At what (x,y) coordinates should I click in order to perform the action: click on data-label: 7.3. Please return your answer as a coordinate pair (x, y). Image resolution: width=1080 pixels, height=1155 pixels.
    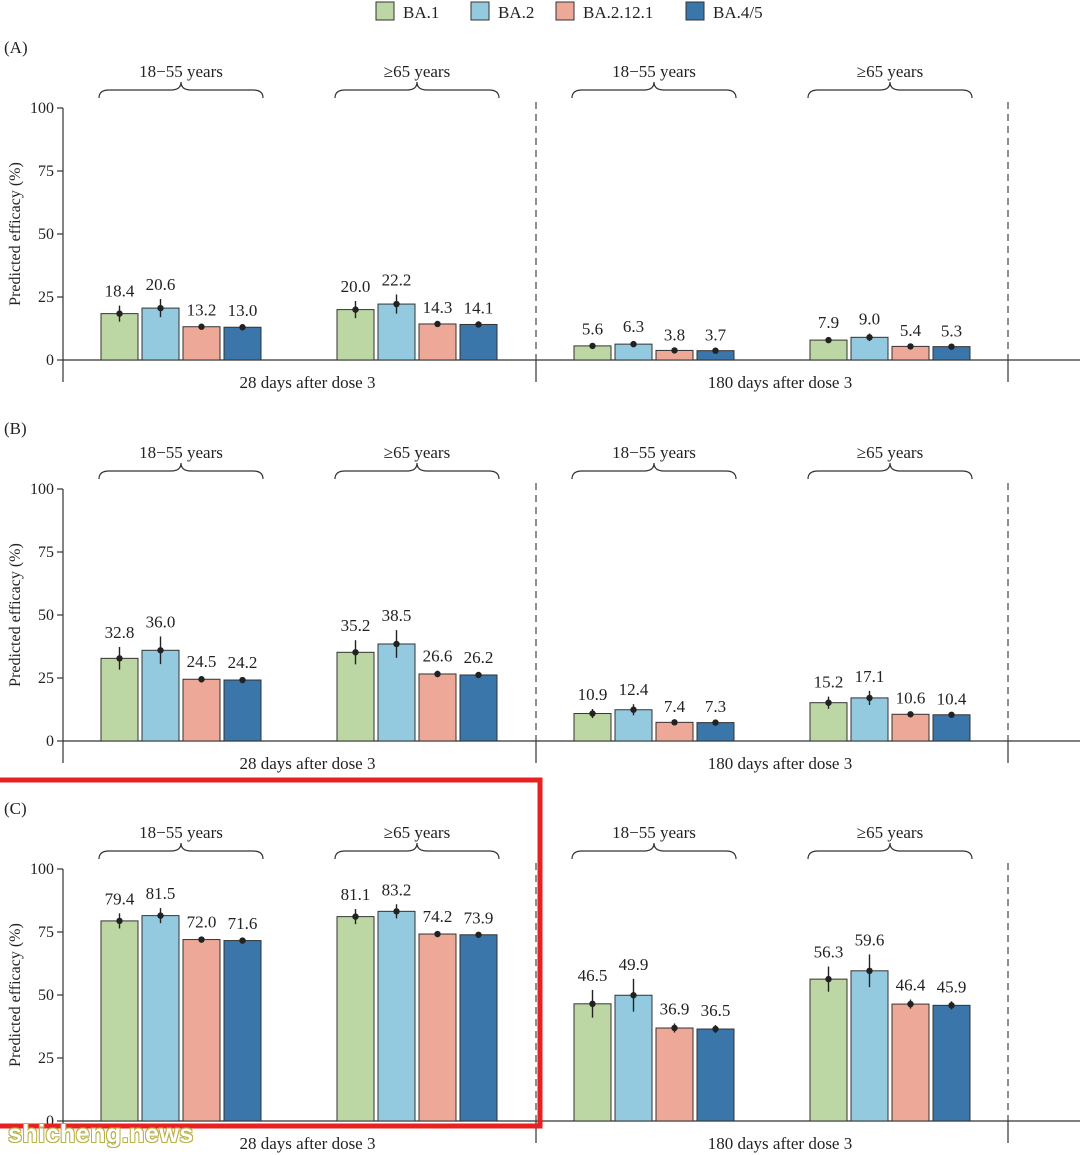
    Looking at the image, I should click on (715, 706).